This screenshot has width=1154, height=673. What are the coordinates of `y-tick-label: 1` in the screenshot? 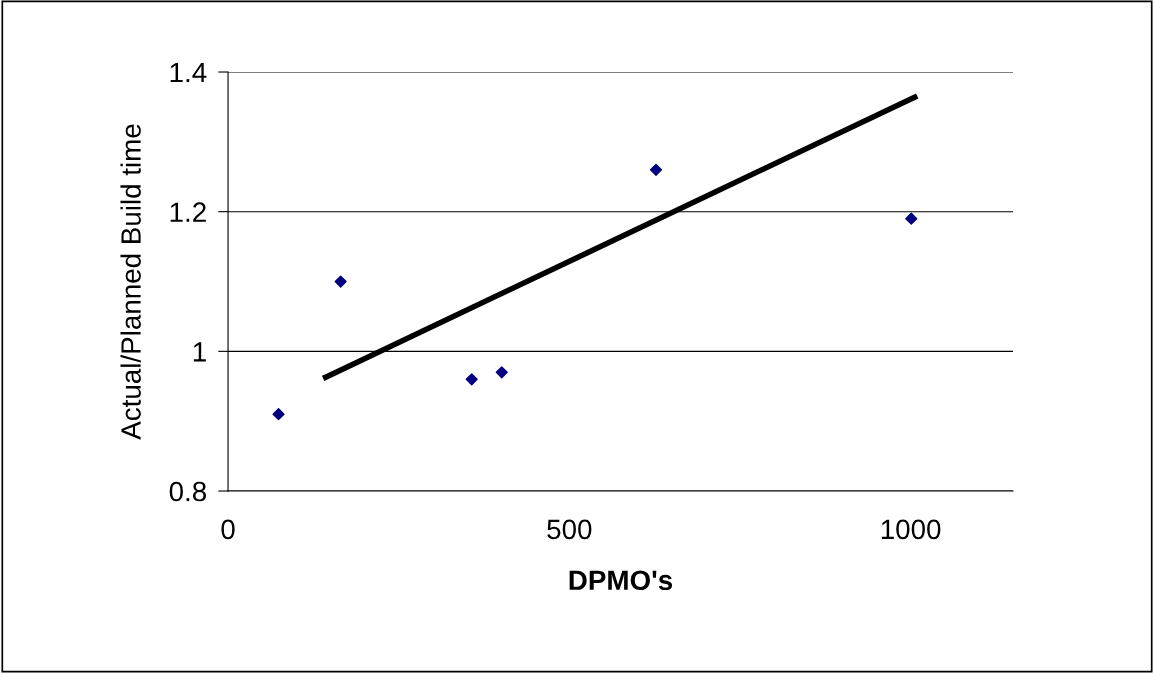 It's located at (199, 352).